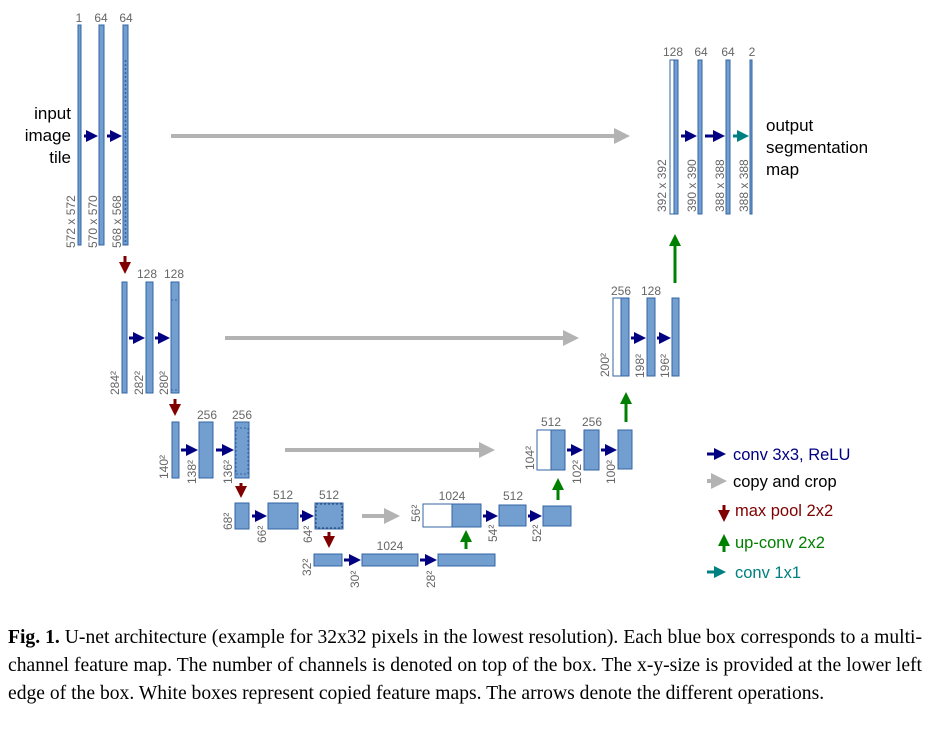 Image resolution: width=930 pixels, height=741 pixels. I want to click on size-label: 572 x 572, so click(71, 221).